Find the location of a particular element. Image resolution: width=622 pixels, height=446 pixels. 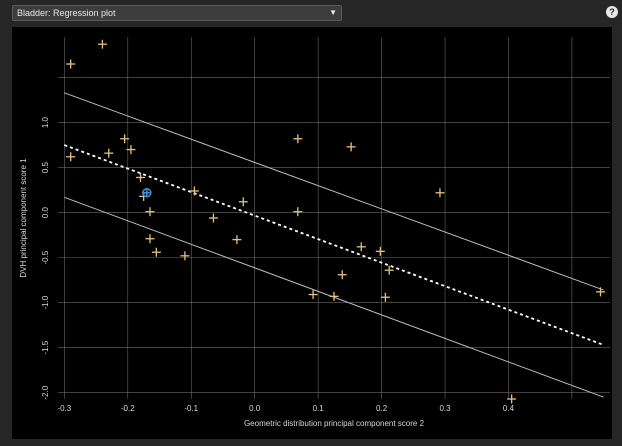

x-tick-label-4: 0.1 is located at coordinates (319, 408).